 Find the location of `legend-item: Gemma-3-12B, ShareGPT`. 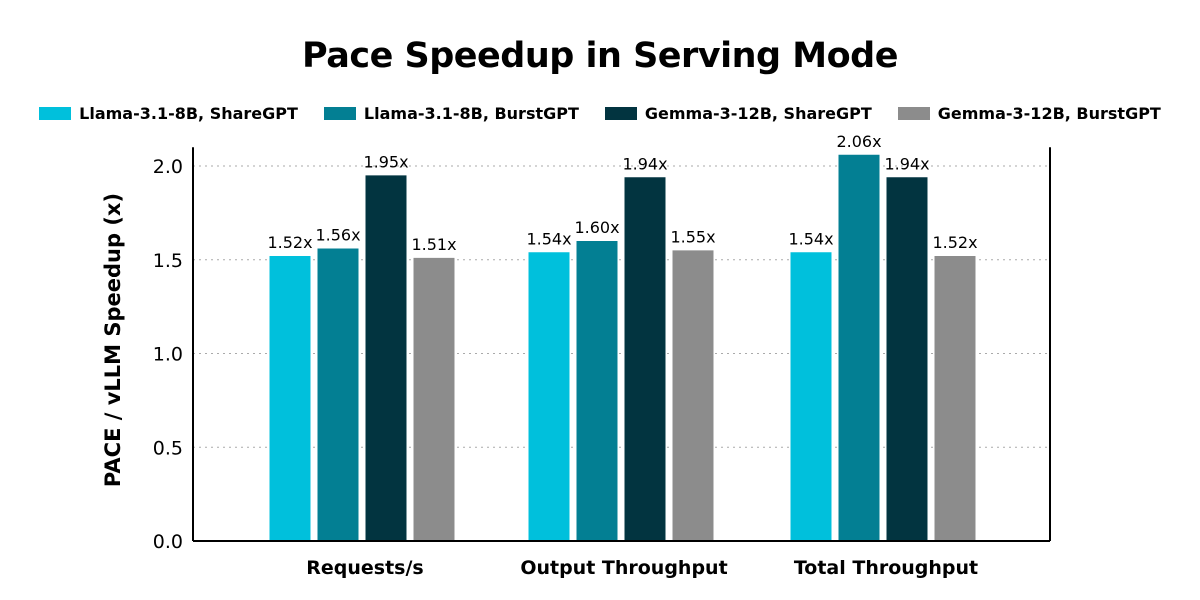

legend-item: Gemma-3-12B, ShareGPT is located at coordinates (738, 113).